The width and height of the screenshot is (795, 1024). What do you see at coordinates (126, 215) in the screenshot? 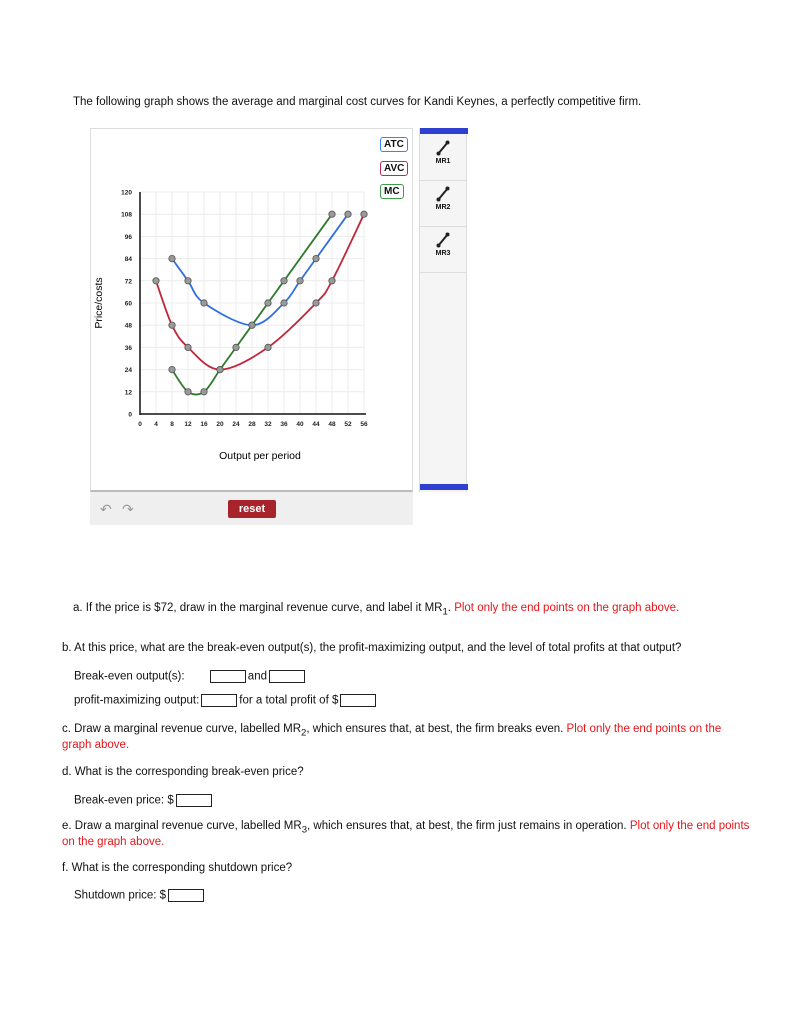
I see `y-tick-label: 108` at bounding box center [126, 215].